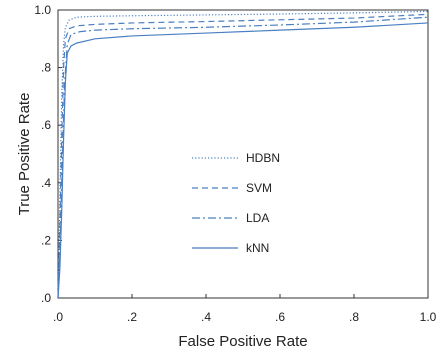  Describe the element at coordinates (354, 317) in the screenshot. I see `x-tick-label: .8` at that location.